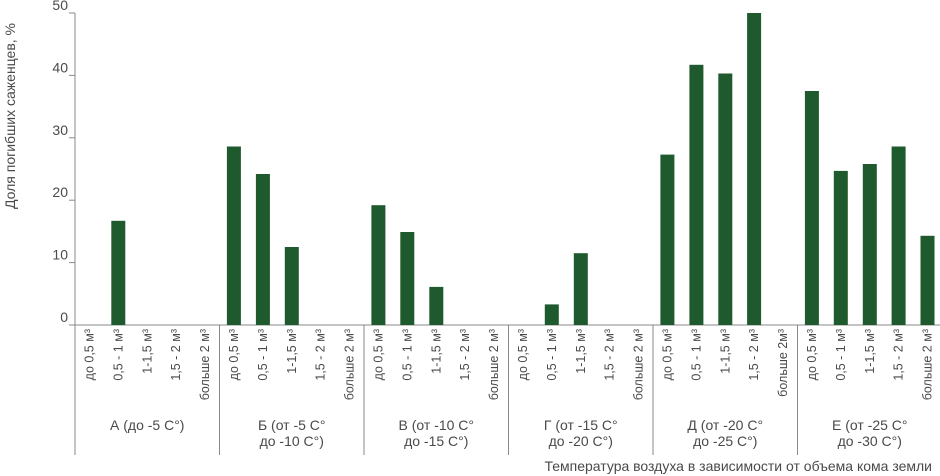  Describe the element at coordinates (870, 425) in the screenshot. I see `group-label: Е (от -25 С°` at that location.